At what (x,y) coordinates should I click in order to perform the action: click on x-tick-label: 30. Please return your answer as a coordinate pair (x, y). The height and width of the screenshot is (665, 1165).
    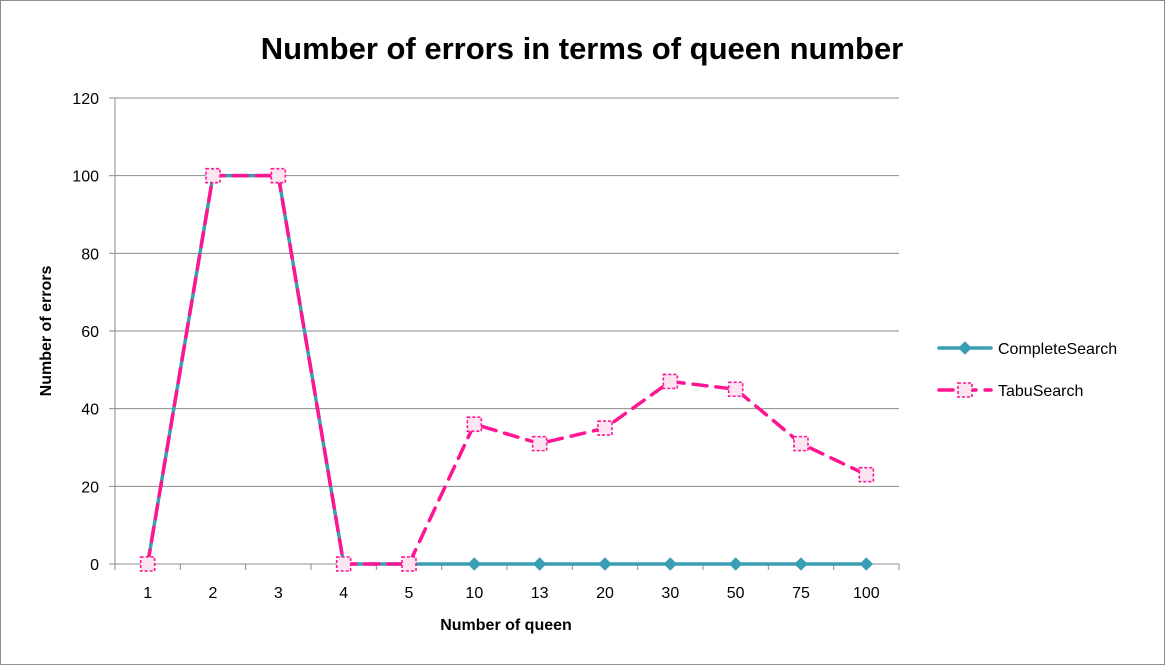
    Looking at the image, I should click on (670, 593).